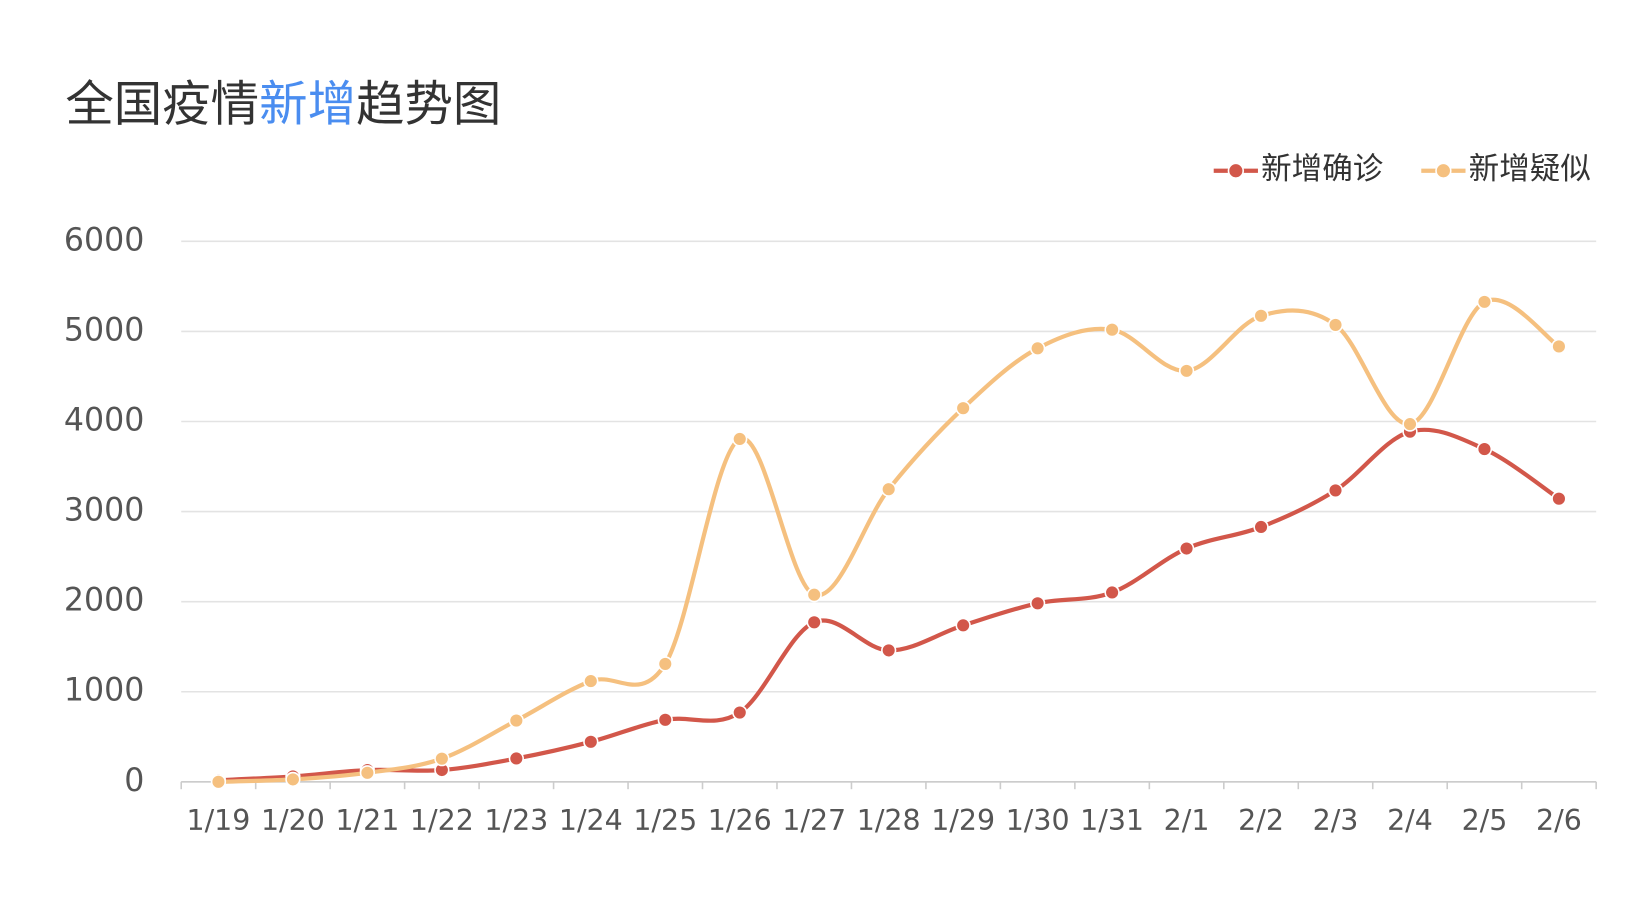 Image resolution: width=1652 pixels, height=902 pixels. What do you see at coordinates (1485, 820) in the screenshot?
I see `x-tick-label: 2/5` at bounding box center [1485, 820].